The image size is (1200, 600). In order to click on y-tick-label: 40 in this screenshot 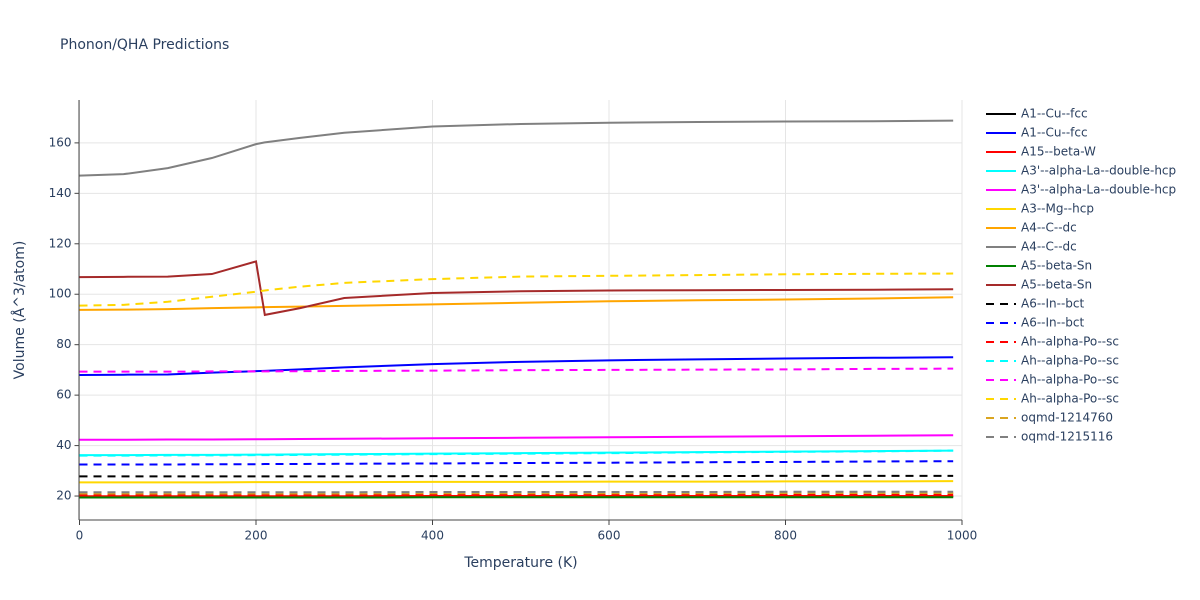, I will do `click(63, 445)`.